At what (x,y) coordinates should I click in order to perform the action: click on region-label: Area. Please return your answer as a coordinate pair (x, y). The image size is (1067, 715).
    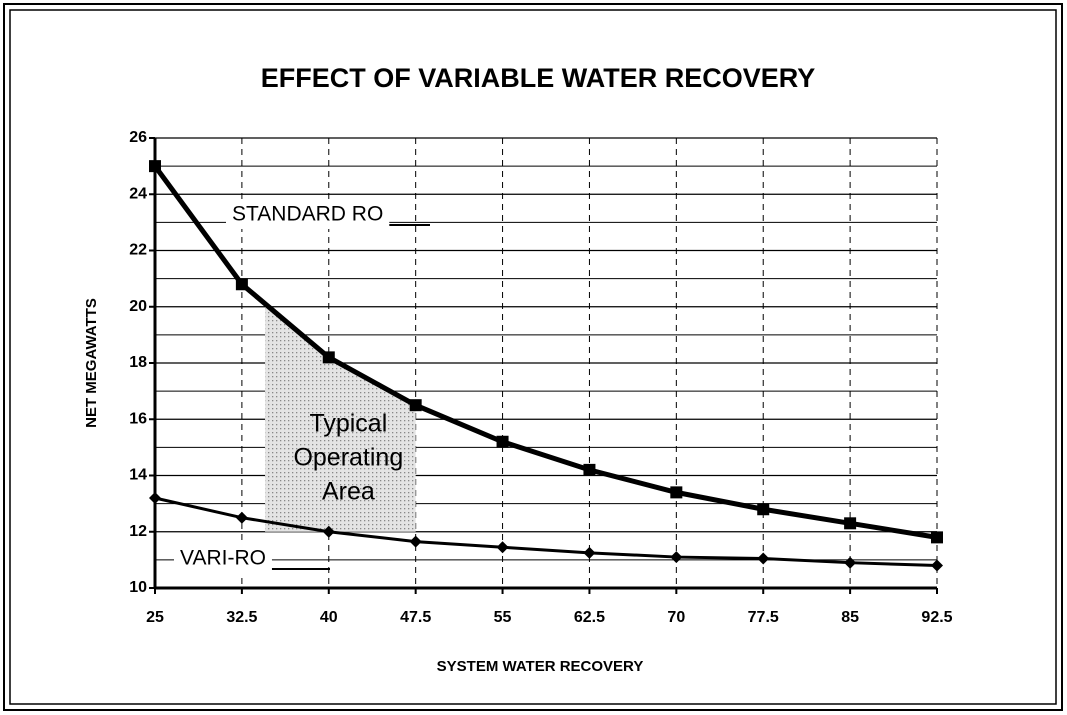
    Looking at the image, I should click on (348, 492).